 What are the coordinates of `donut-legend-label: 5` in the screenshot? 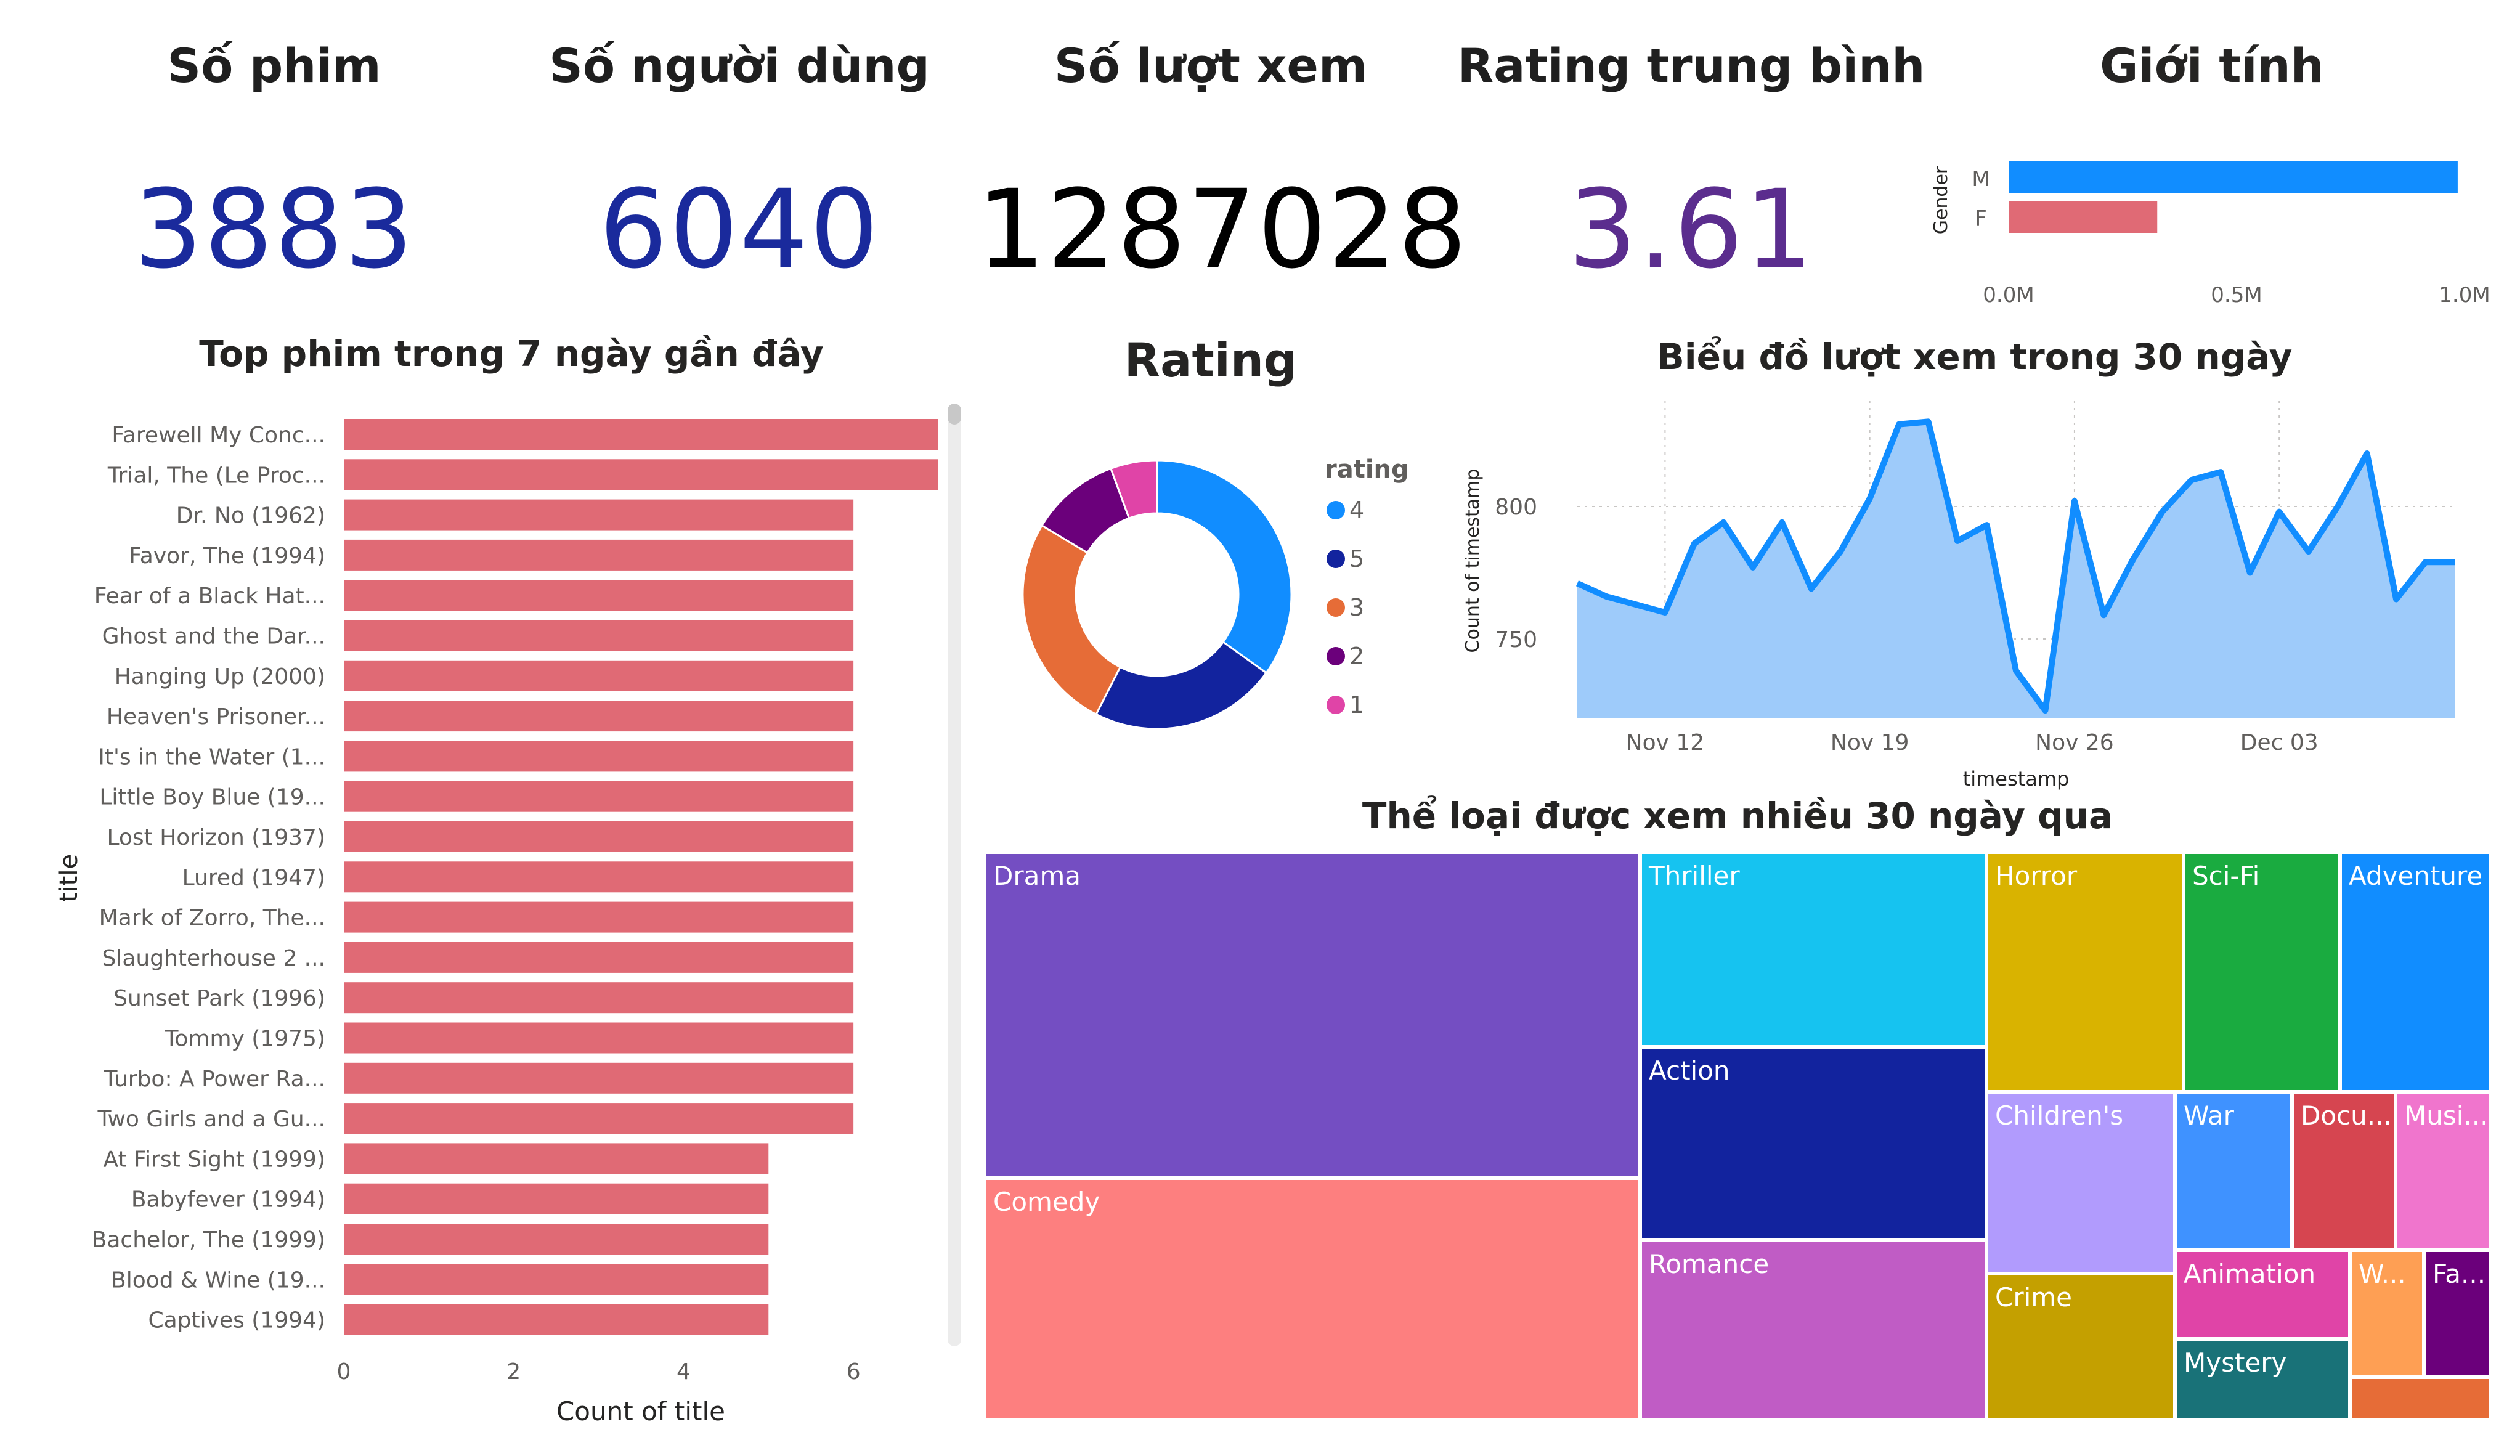 It's located at (1356, 558).